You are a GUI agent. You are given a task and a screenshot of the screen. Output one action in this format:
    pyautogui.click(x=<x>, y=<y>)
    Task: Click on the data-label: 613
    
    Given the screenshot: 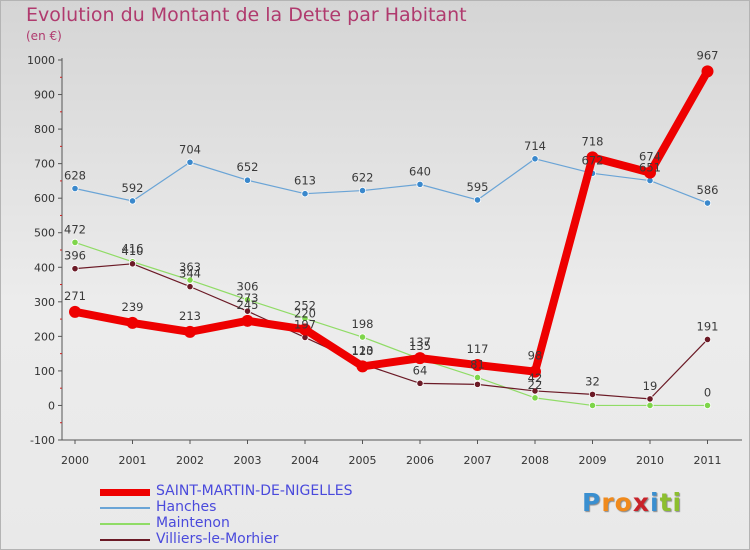 What is the action you would take?
    pyautogui.click(x=305, y=181)
    